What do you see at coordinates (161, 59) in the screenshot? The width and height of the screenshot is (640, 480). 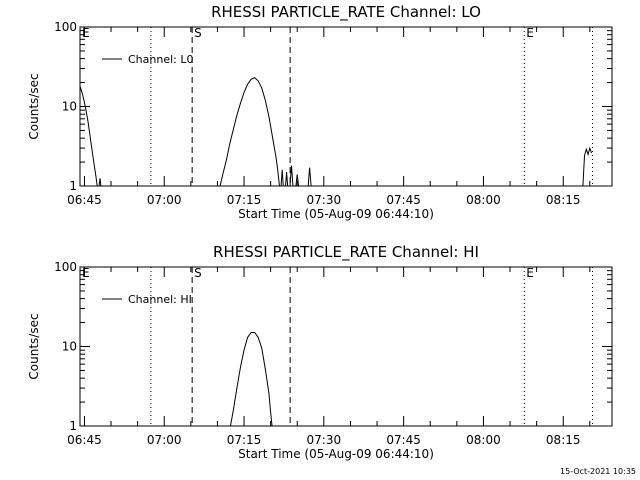 I see `legend-entry: Channel: L0` at bounding box center [161, 59].